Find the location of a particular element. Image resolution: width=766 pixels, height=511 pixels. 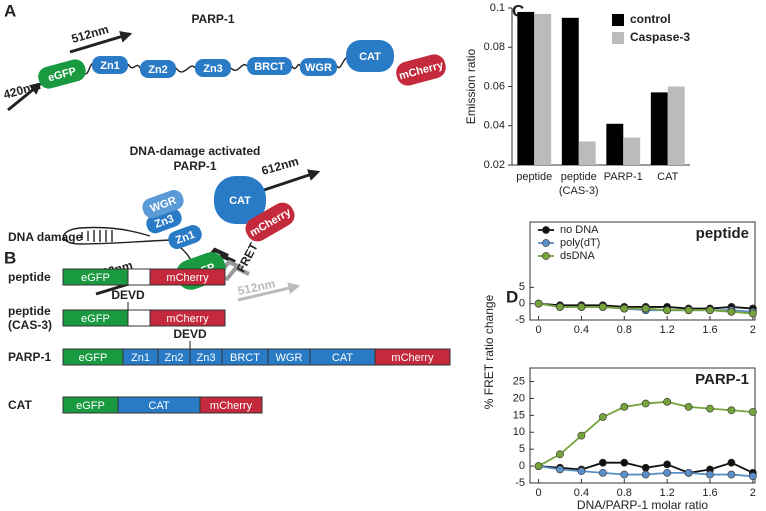

y-tick-label: 0.02 is located at coordinates (494, 165).